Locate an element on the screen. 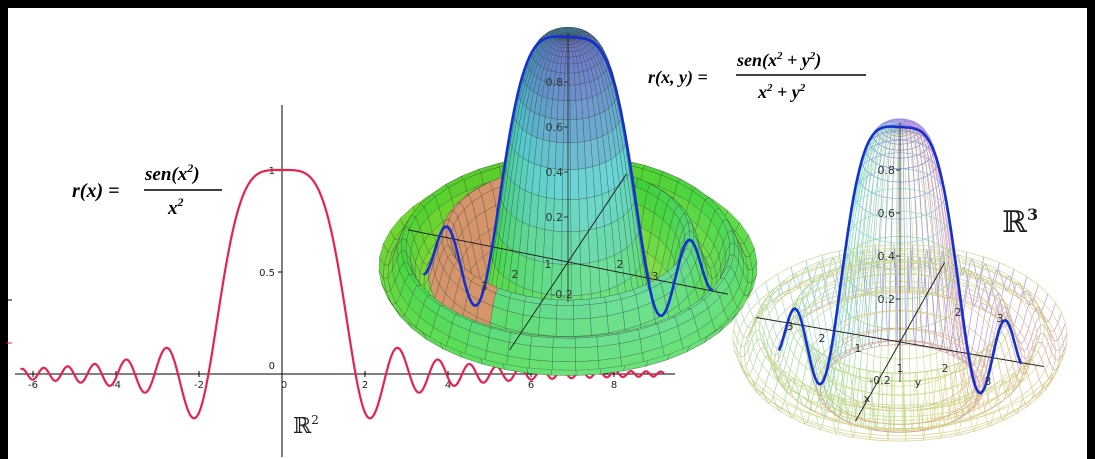 The image size is (1095, 459). x-tick-label: -2 is located at coordinates (199, 385).